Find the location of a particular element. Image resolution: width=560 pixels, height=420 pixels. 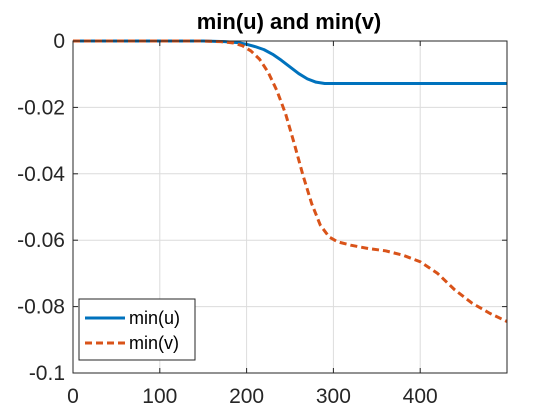

chart-title: min(u) and min(v) is located at coordinates (289, 21).